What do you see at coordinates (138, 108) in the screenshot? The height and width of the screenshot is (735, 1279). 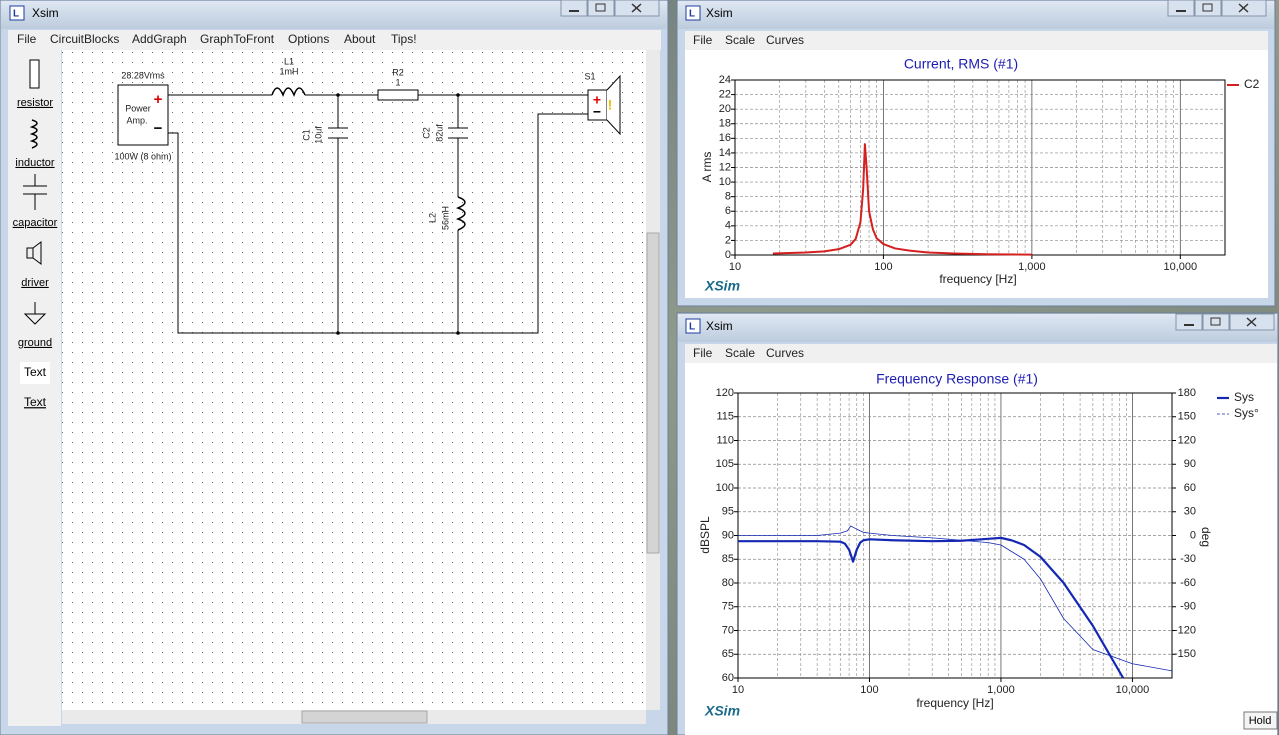 I see `source-name: Power` at bounding box center [138, 108].